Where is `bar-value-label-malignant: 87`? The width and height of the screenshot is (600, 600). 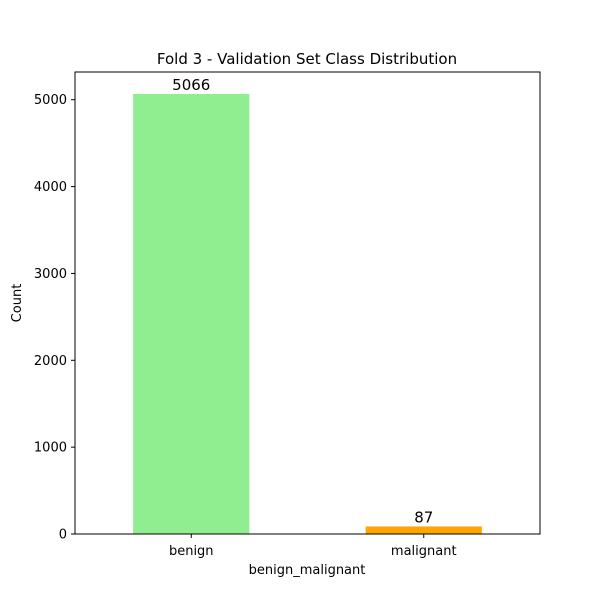 bar-value-label-malignant: 87 is located at coordinates (423, 517).